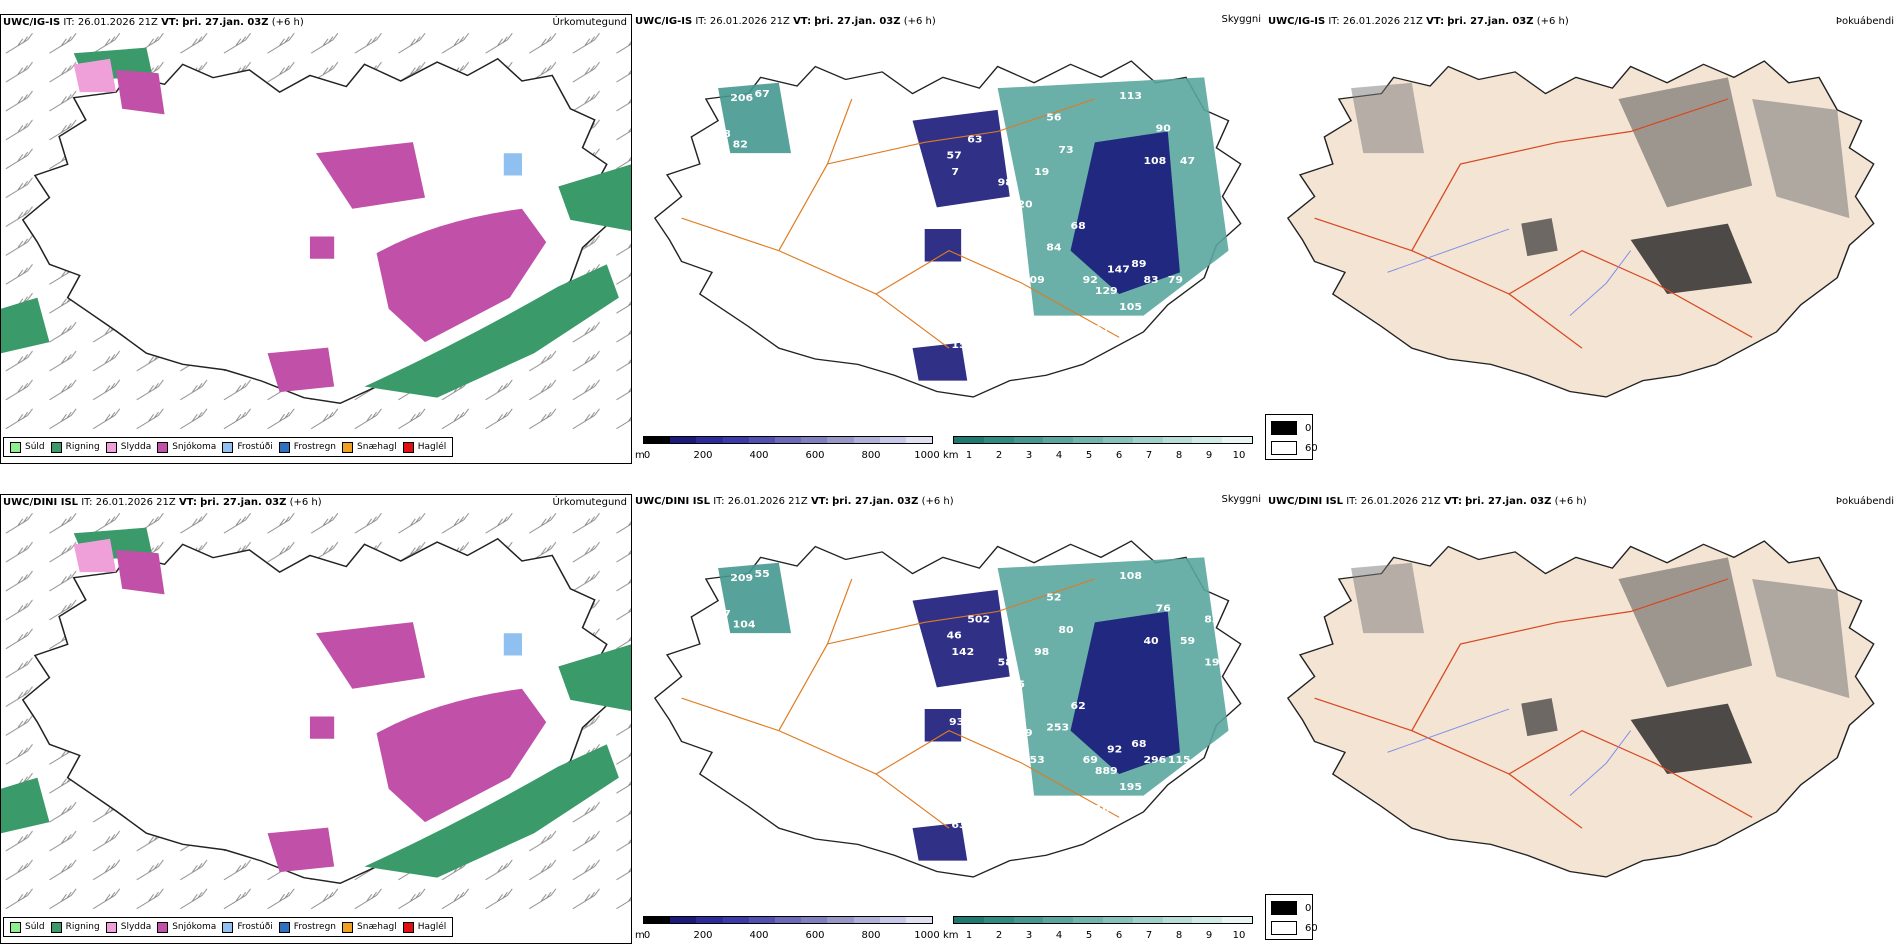 The image size is (1900, 950). What do you see at coordinates (740, 144) in the screenshot?
I see `cloudbase-value: 82` at bounding box center [740, 144].